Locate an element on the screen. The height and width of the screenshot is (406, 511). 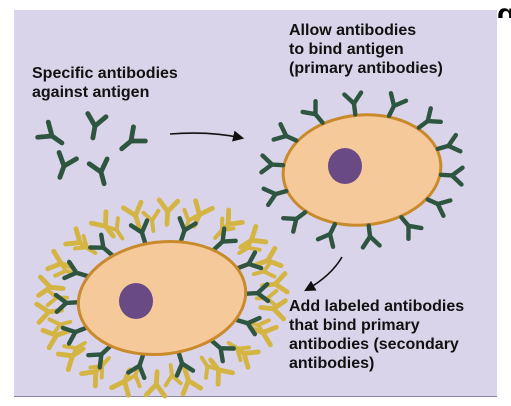
step1-label: Specific antibodies against antigen is located at coordinates (105, 83).